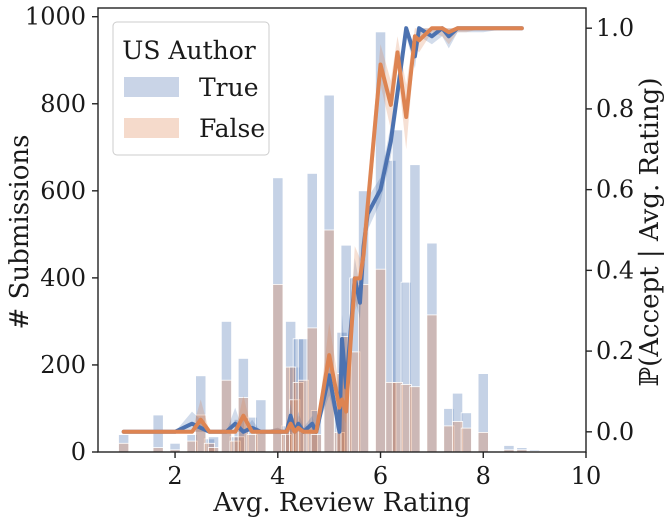 The width and height of the screenshot is (669, 525). I want to click on y-axis-right-label: ℙ(Accept | Avg. Rating), so click(650, 232).